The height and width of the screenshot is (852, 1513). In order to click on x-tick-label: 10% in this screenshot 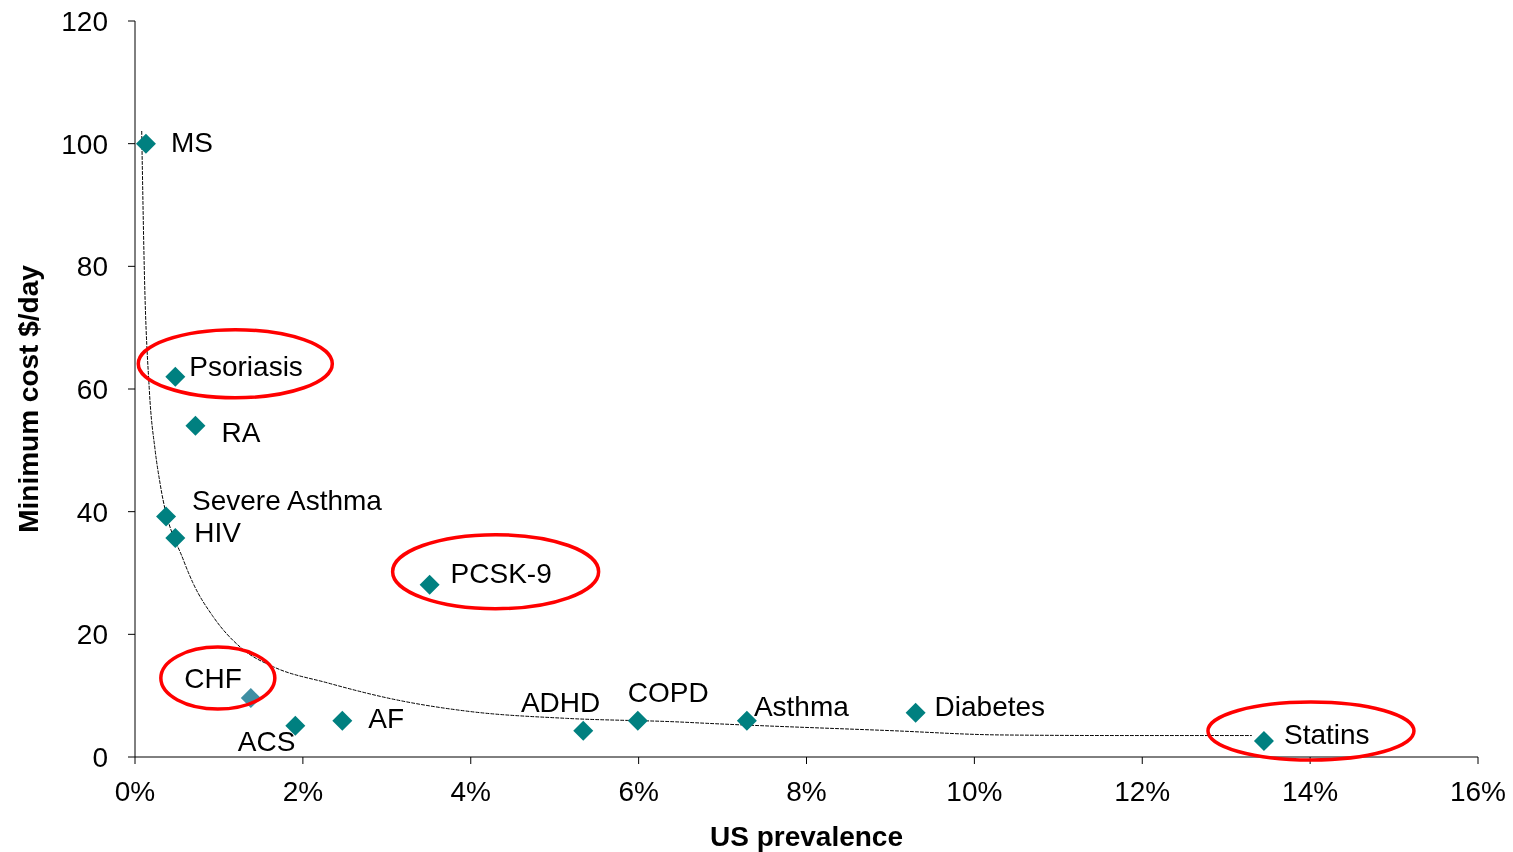, I will do `click(974, 791)`.